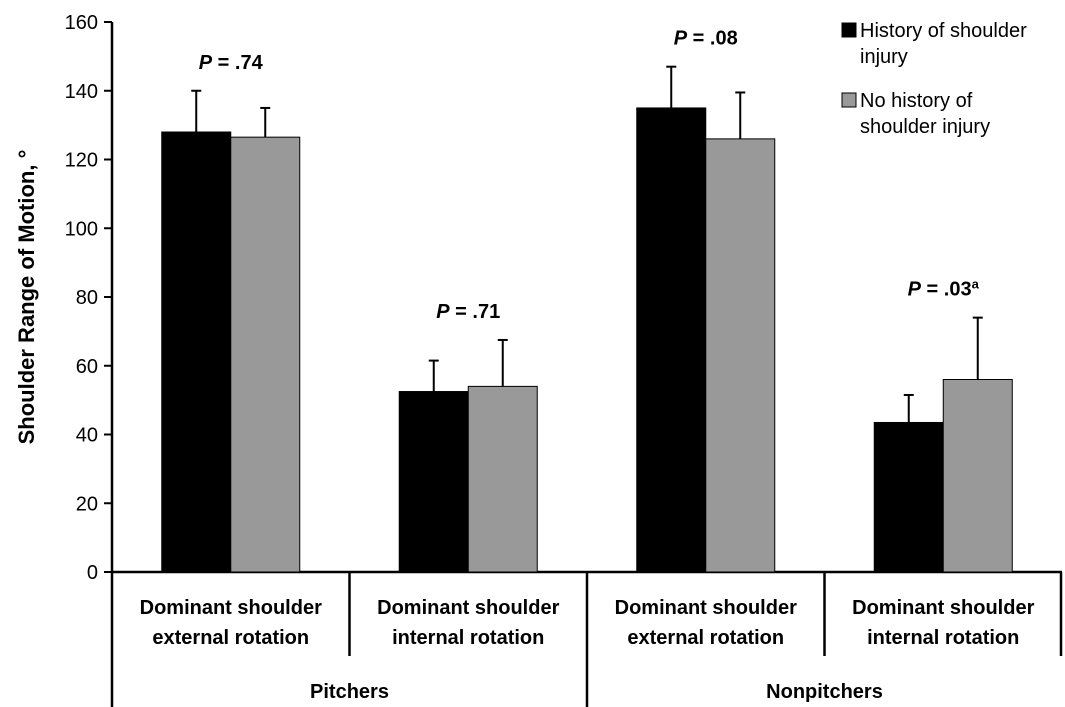 This screenshot has width=1065, height=707. Describe the element at coordinates (231, 63) in the screenshot. I see `p-value-annotation: P = .74` at that location.